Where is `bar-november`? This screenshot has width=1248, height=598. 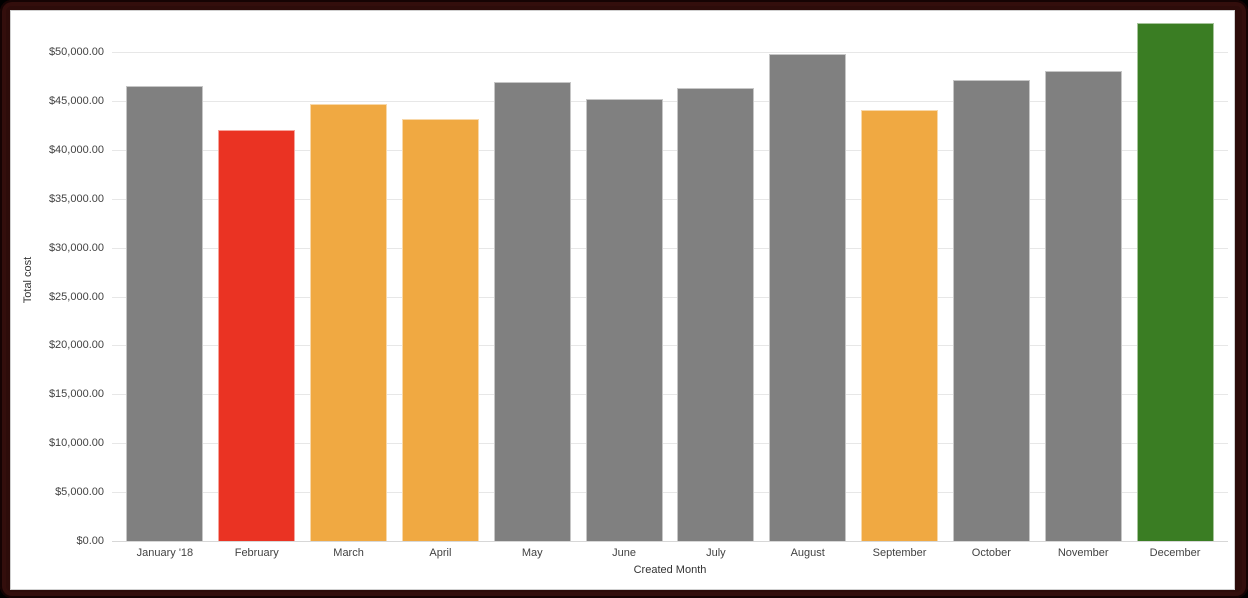
bar-november is located at coordinates (1083, 306).